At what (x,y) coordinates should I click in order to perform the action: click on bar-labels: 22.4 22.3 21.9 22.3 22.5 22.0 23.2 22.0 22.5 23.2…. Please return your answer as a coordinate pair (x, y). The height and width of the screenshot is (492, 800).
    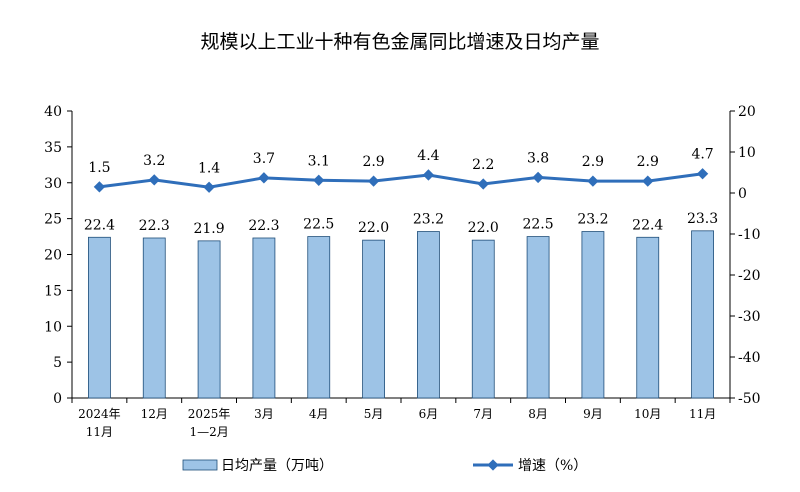
    Looking at the image, I should click on (401, 224).